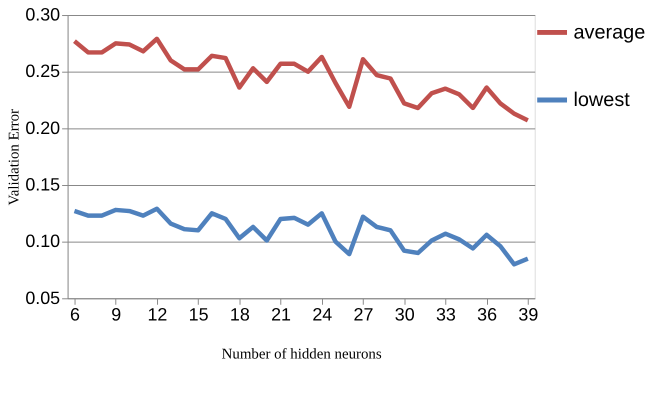 Image resolution: width=651 pixels, height=404 pixels. Describe the element at coordinates (42, 71) in the screenshot. I see `y-tick-label: 0.25` at that location.